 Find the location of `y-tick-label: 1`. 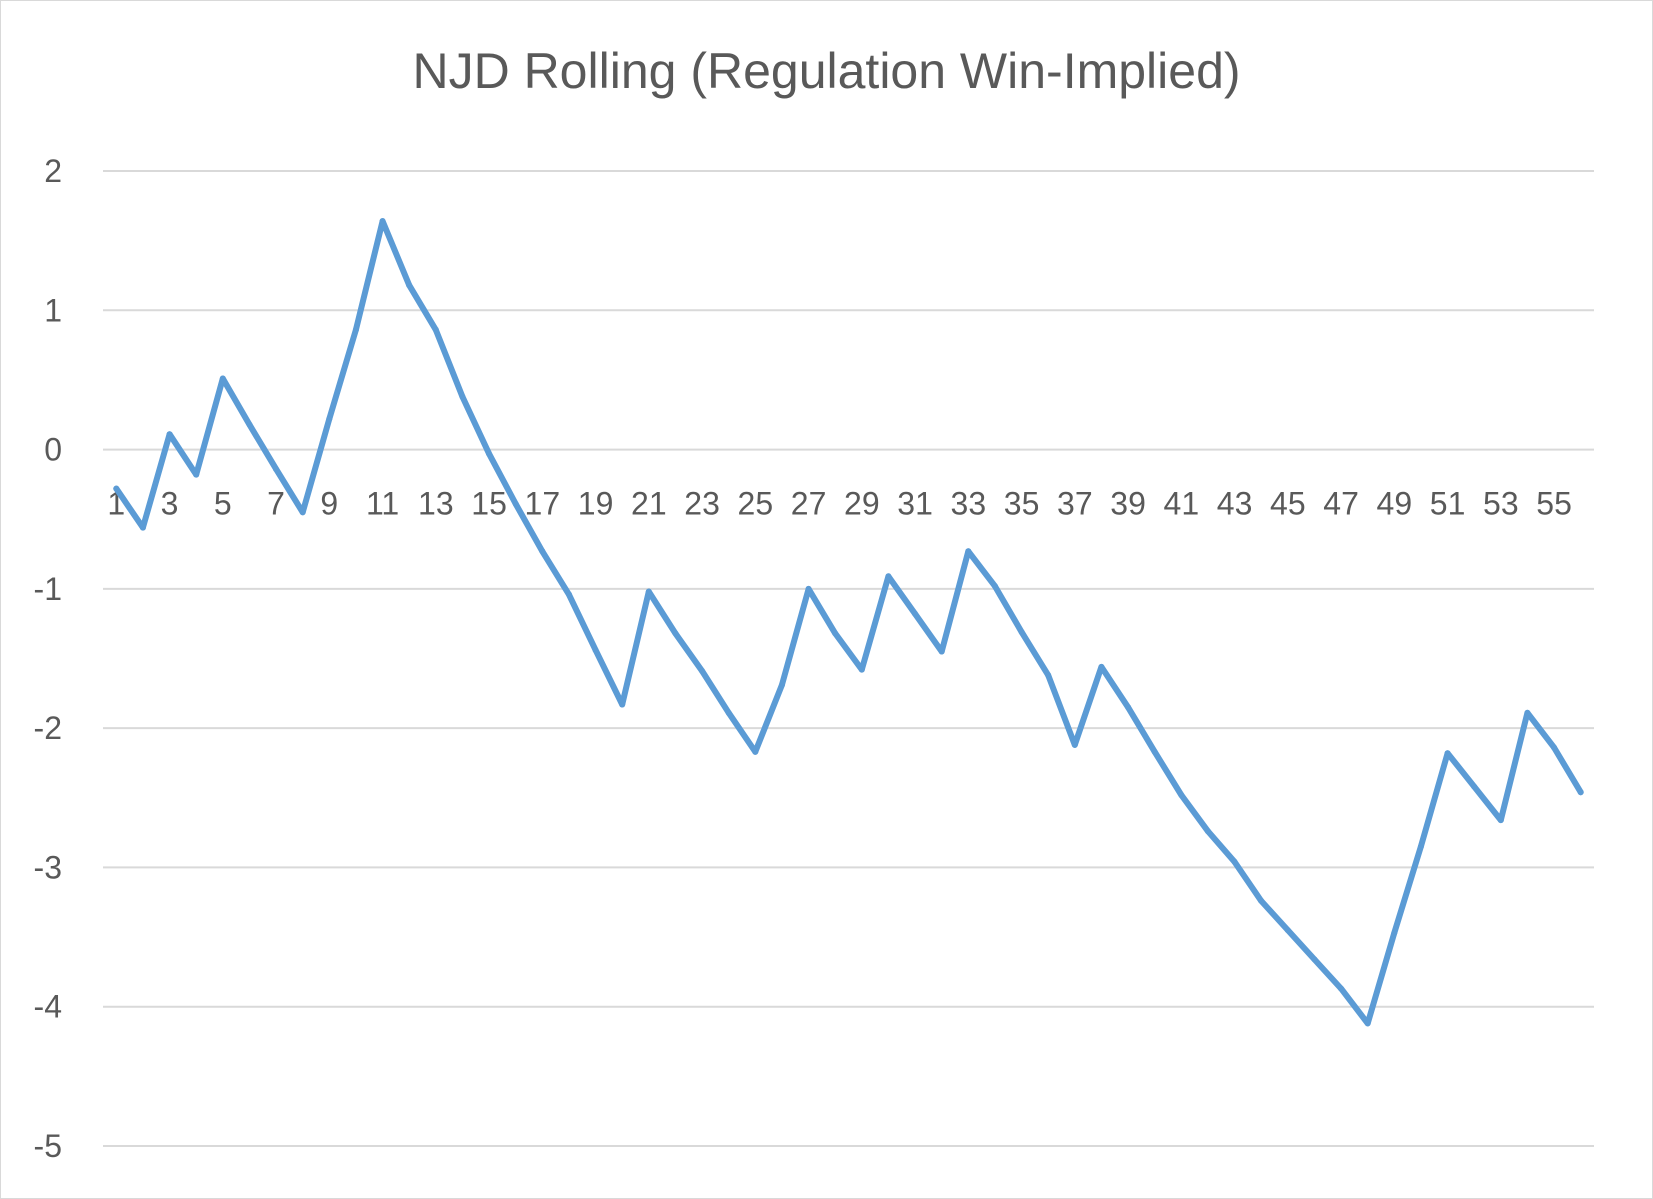

y-tick-label: 1 is located at coordinates (53, 310).